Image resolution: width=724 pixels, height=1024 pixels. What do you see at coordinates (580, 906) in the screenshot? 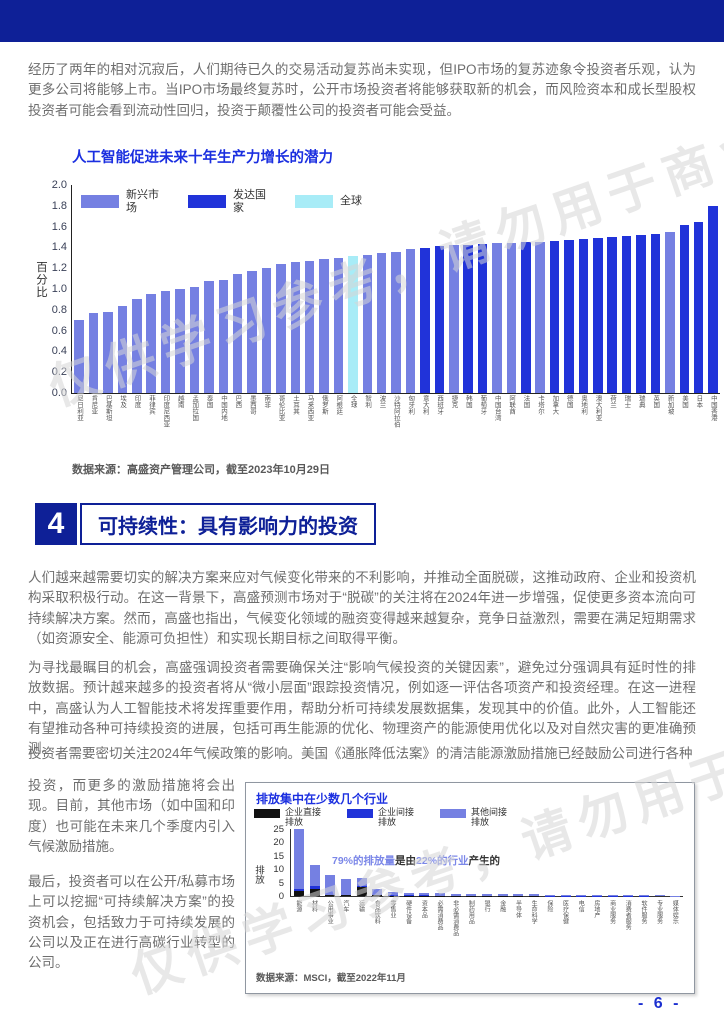
I see `x-label: 电信` at bounding box center [580, 906].